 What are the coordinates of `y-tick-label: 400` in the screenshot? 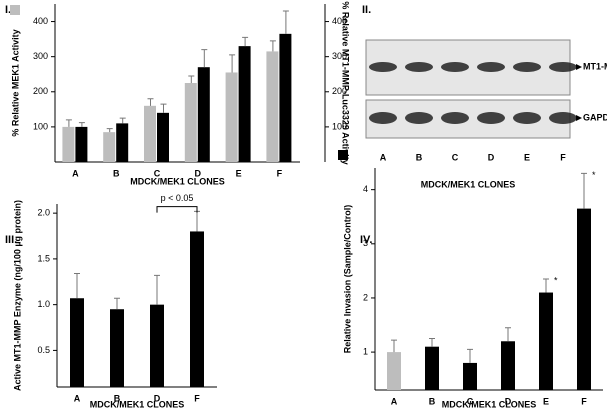 It's located at (40, 21).